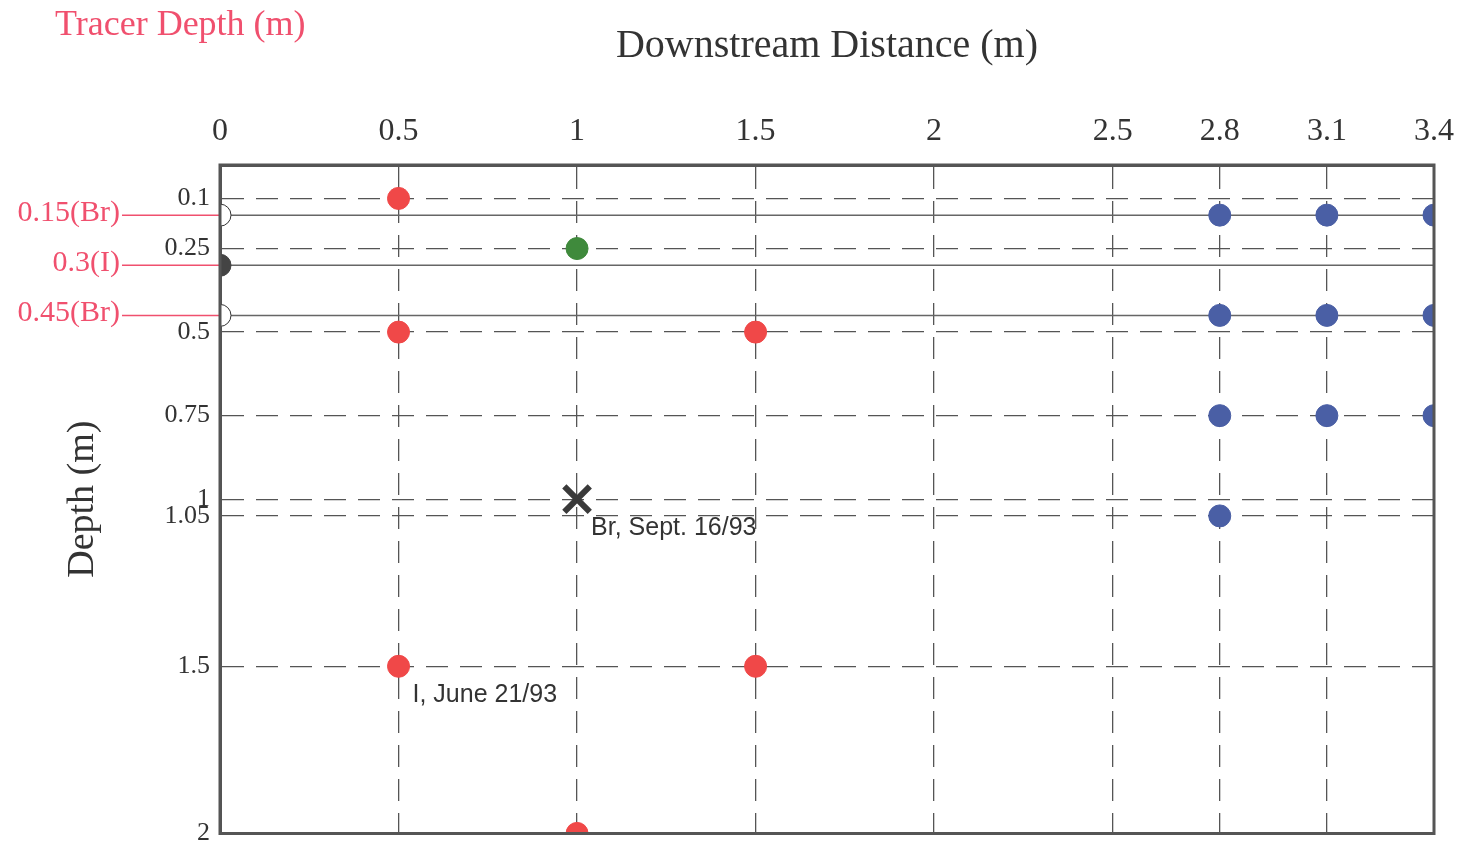  I want to click on x-tick-label: 0.5, so click(398, 129).